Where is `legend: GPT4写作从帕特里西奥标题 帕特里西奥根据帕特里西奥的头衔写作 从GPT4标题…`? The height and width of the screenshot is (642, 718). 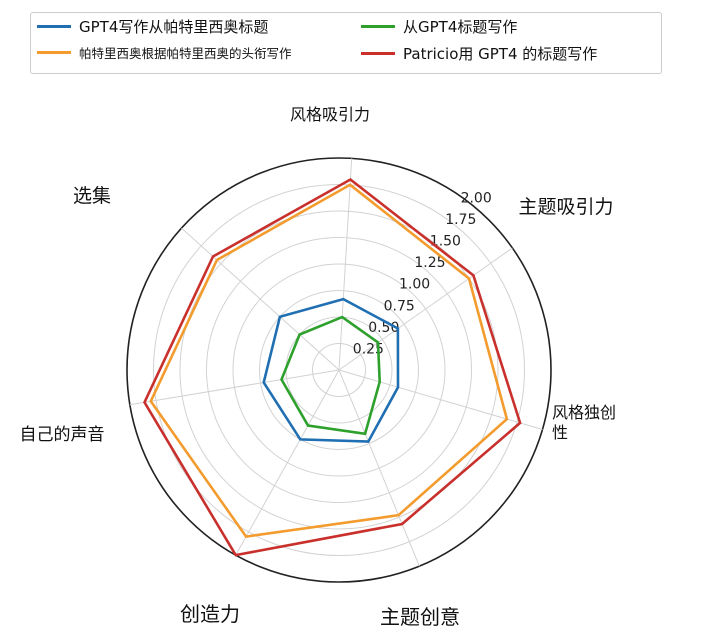 legend: GPT4写作从帕特里西奥标题 帕特里西奥根据帕特里西奥的头衔写作 从GPT4标题… is located at coordinates (346, 43).